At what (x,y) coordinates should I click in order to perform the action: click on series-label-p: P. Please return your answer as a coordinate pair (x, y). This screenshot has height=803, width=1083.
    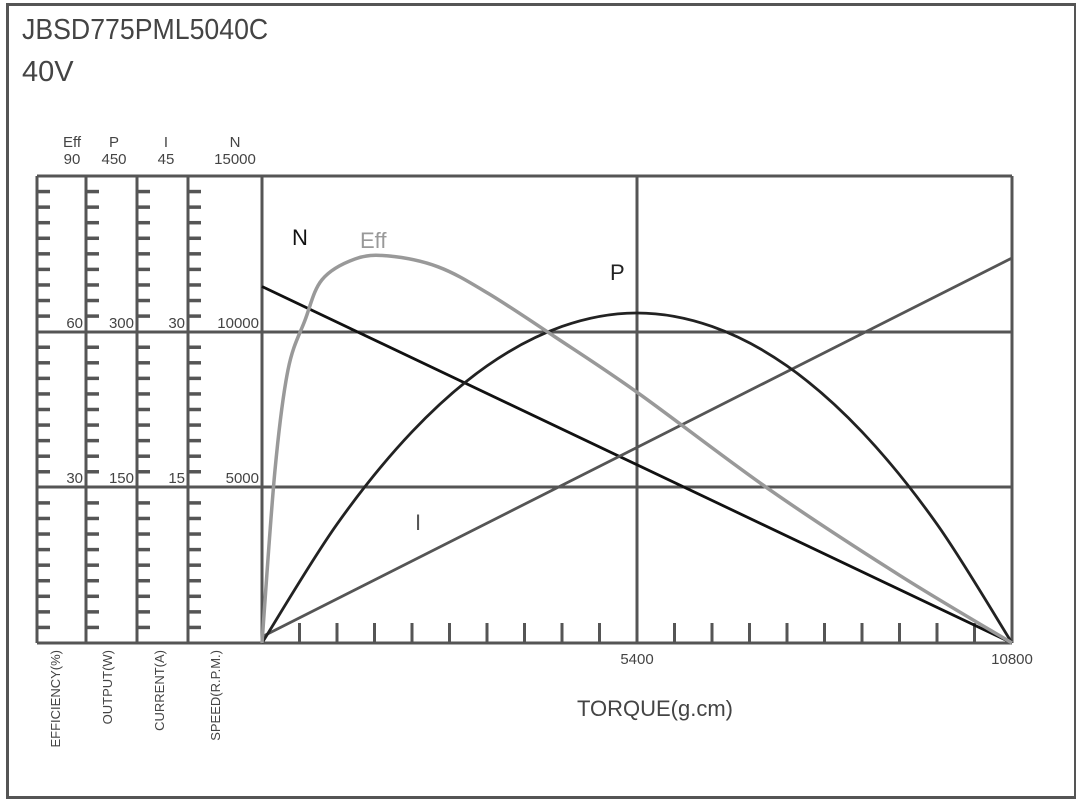
    Looking at the image, I should click on (617, 272).